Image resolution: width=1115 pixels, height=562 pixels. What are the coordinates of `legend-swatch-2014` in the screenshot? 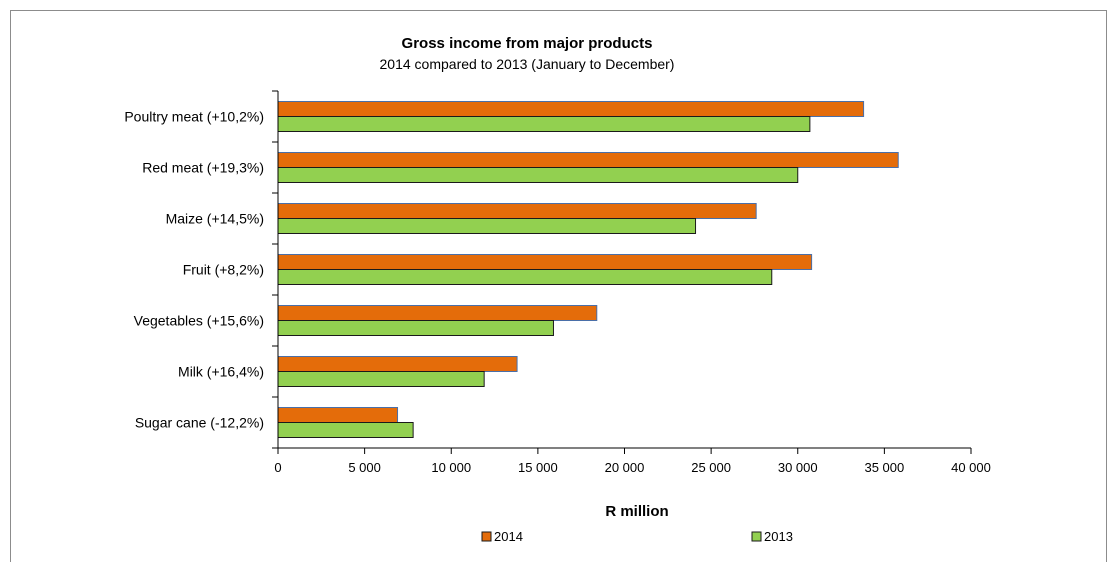 It's located at (486, 536).